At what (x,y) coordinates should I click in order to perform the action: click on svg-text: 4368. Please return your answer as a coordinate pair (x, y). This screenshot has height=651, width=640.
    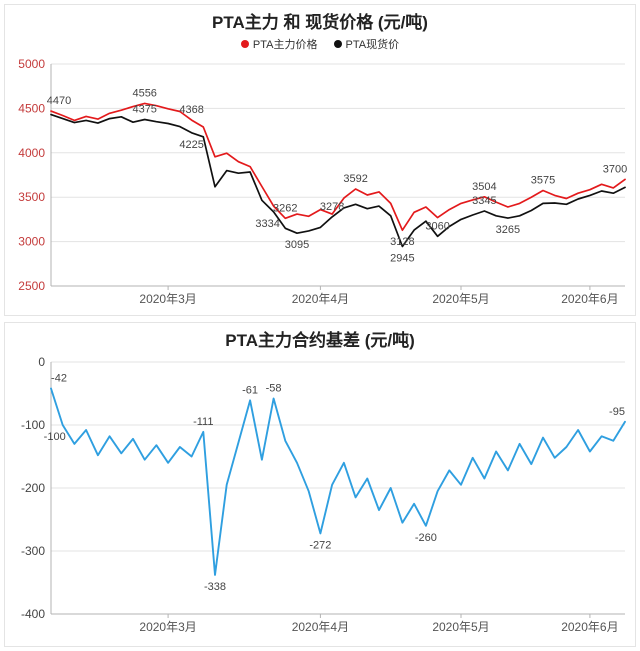
    Looking at the image, I should click on (191, 110).